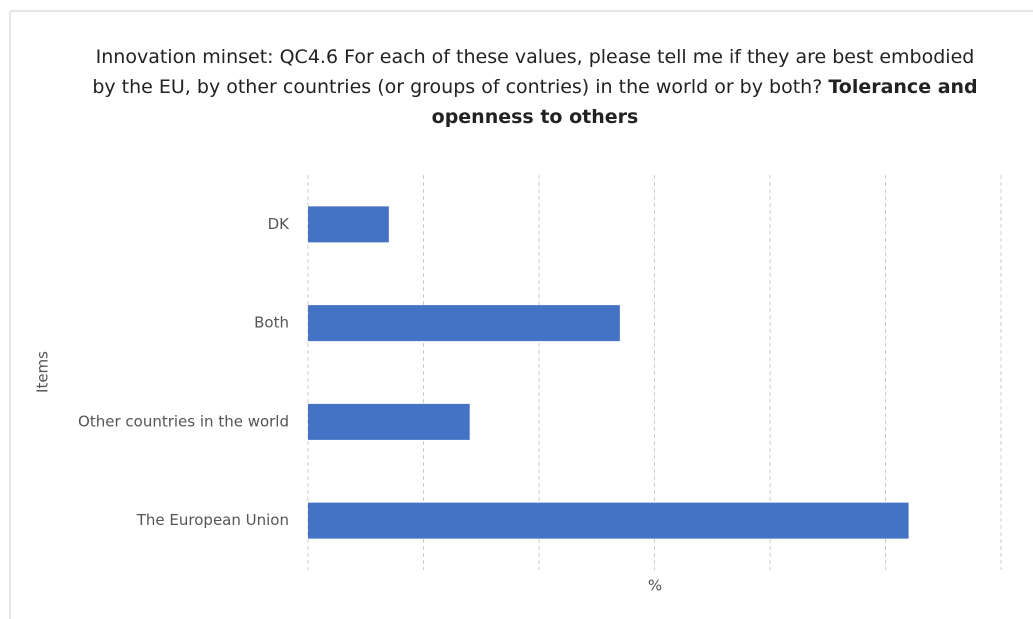 The width and height of the screenshot is (1033, 619). What do you see at coordinates (212, 520) in the screenshot?
I see `y-tick-label: The European Union` at bounding box center [212, 520].